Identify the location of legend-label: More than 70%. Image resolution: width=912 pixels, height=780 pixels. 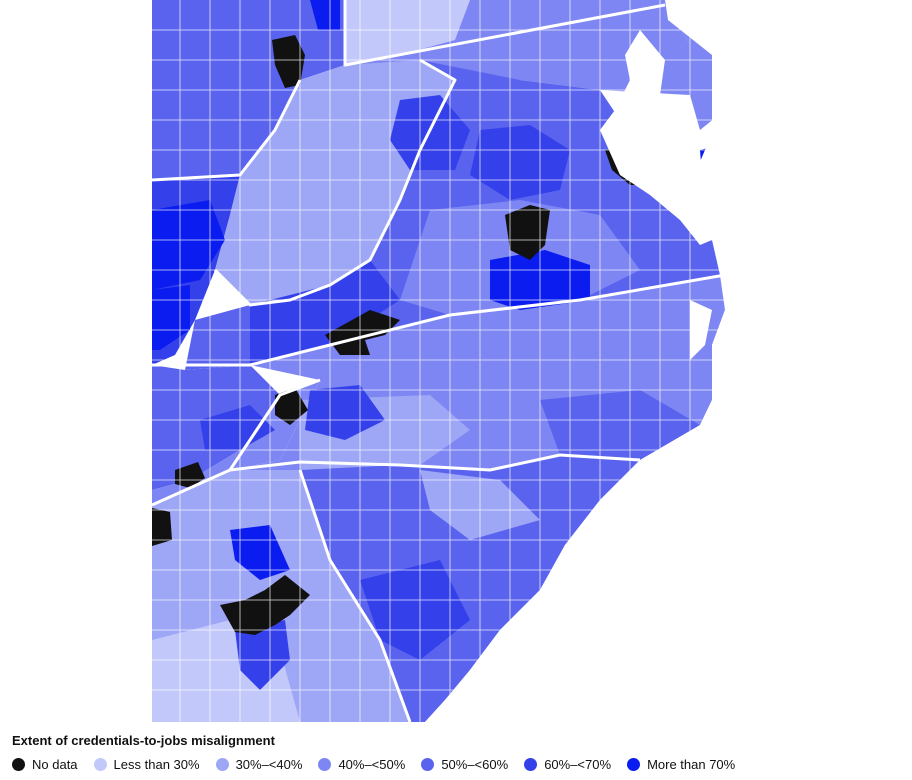
(691, 764).